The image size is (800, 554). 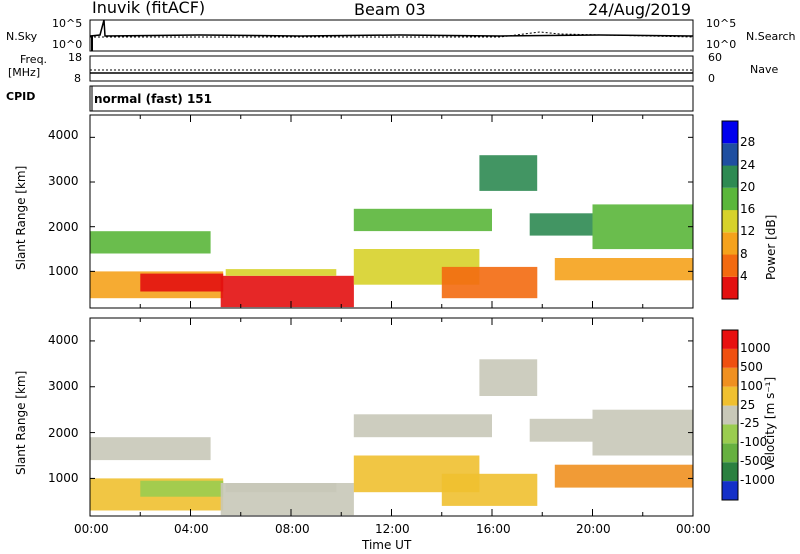 What do you see at coordinates (91, 529) in the screenshot?
I see `xtick-0: 00:00` at bounding box center [91, 529].